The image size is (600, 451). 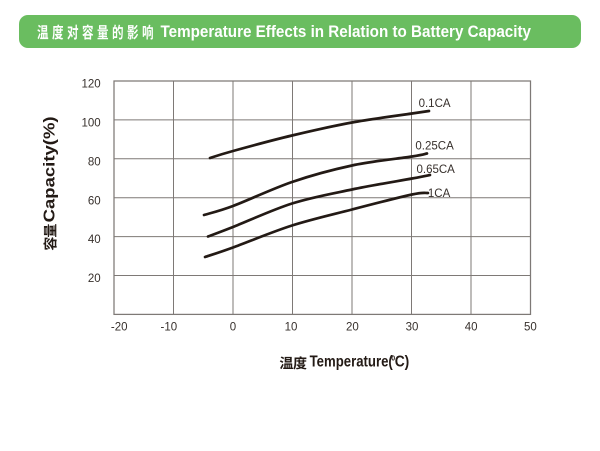 What do you see at coordinates (436, 170) in the screenshot?
I see `svg-text: 0.65CA` at bounding box center [436, 170].